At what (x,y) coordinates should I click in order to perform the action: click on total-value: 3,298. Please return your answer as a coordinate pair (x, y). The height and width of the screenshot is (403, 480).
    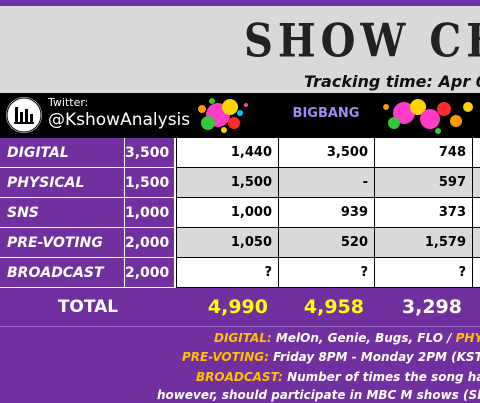
    Looking at the image, I should click on (431, 307).